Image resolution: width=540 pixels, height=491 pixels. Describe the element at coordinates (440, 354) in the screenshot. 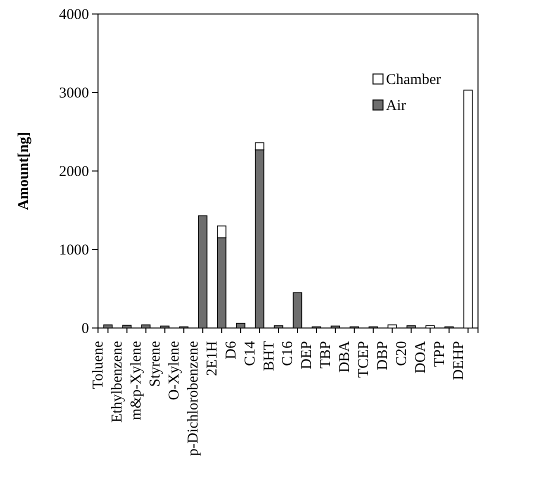

I see `x-tick-label: TPP` at that location.